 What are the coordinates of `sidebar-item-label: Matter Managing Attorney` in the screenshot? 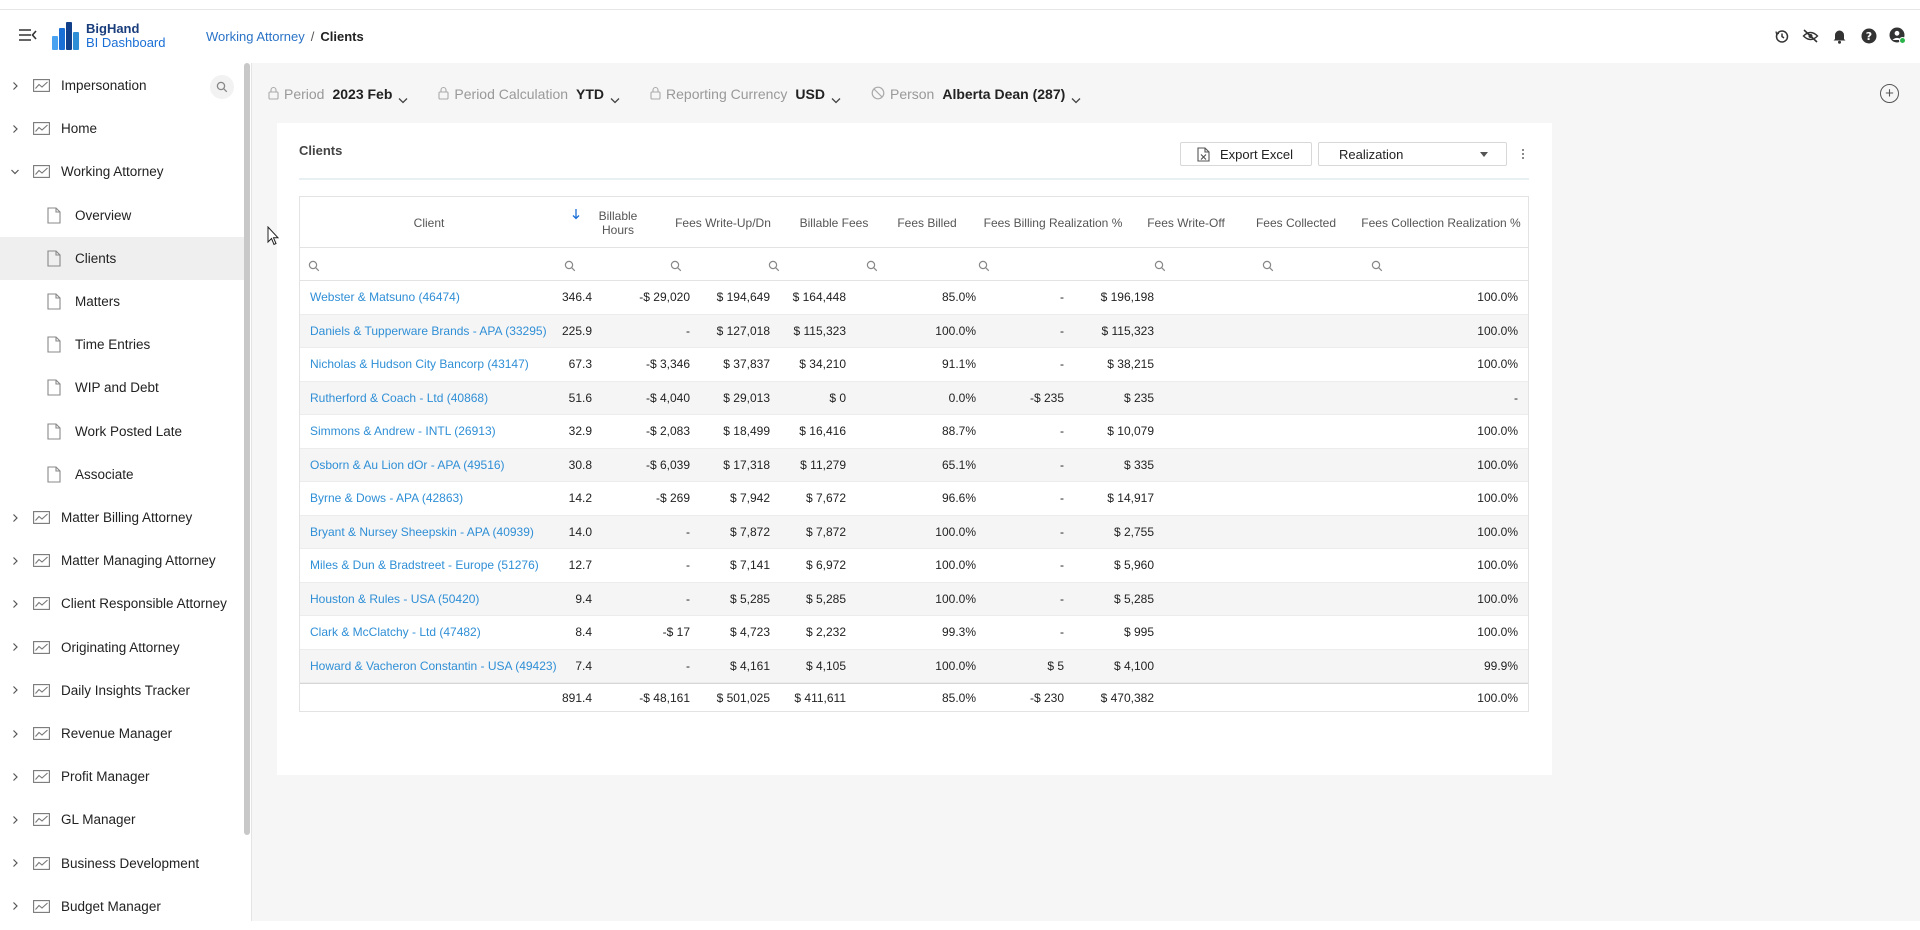 It's located at (138, 561).